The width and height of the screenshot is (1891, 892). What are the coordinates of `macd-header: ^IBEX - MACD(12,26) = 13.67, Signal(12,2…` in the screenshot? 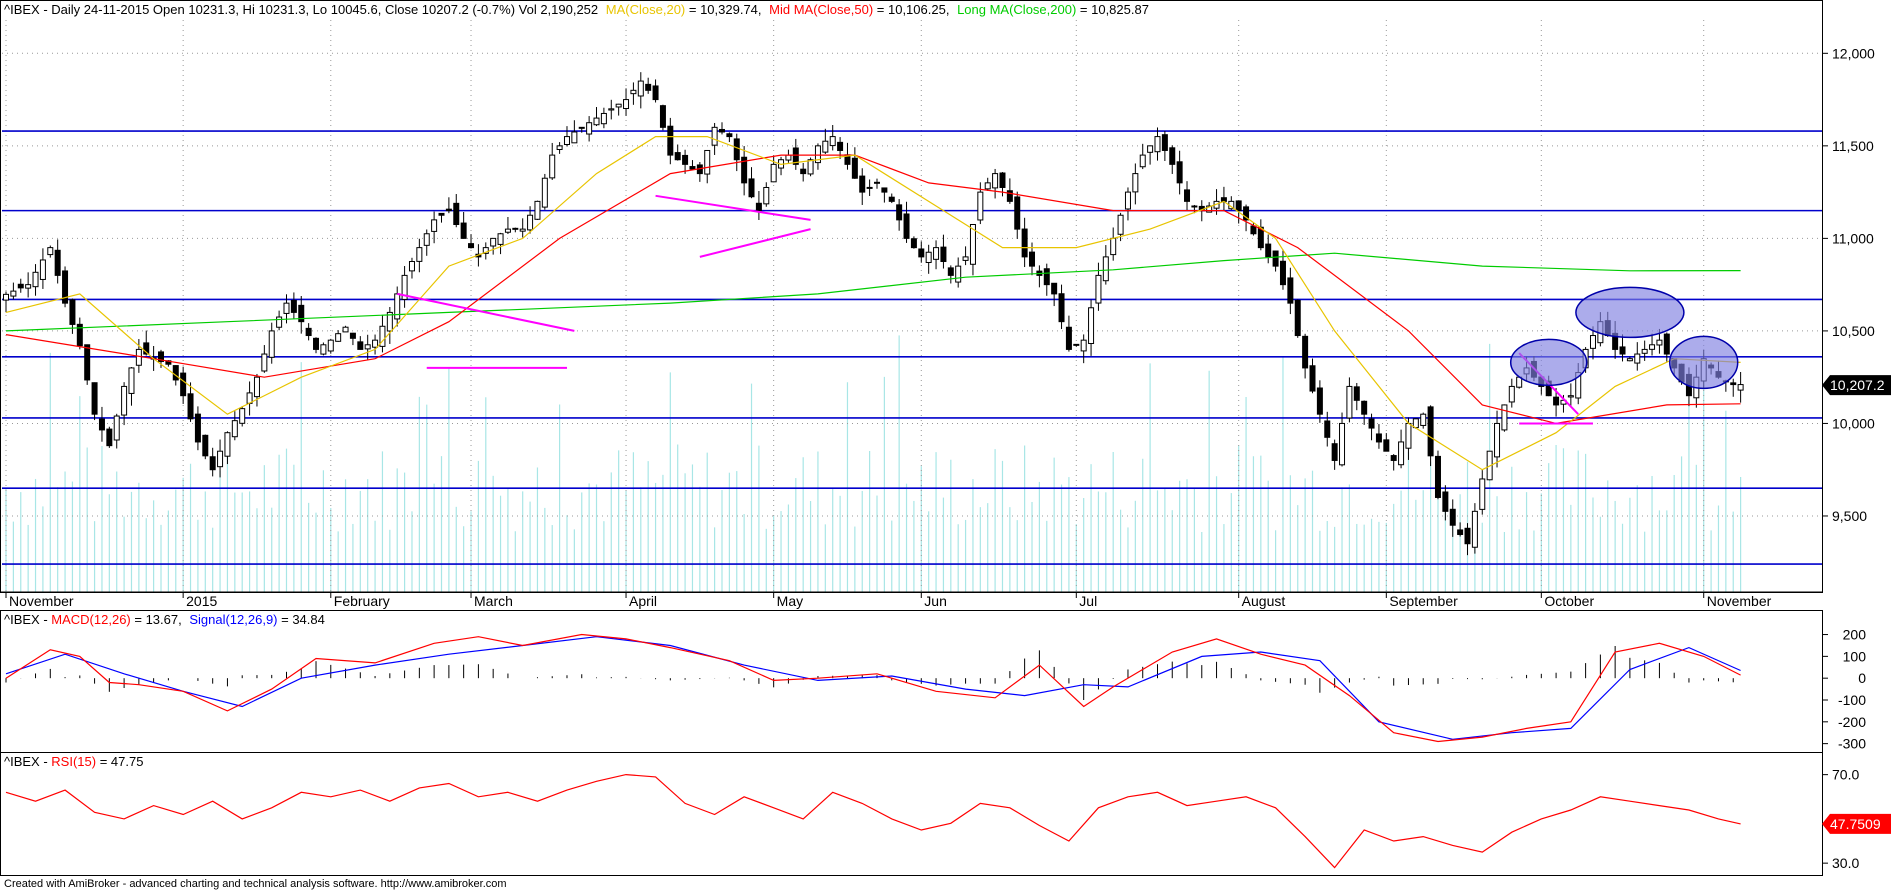 It's located at (164, 619).